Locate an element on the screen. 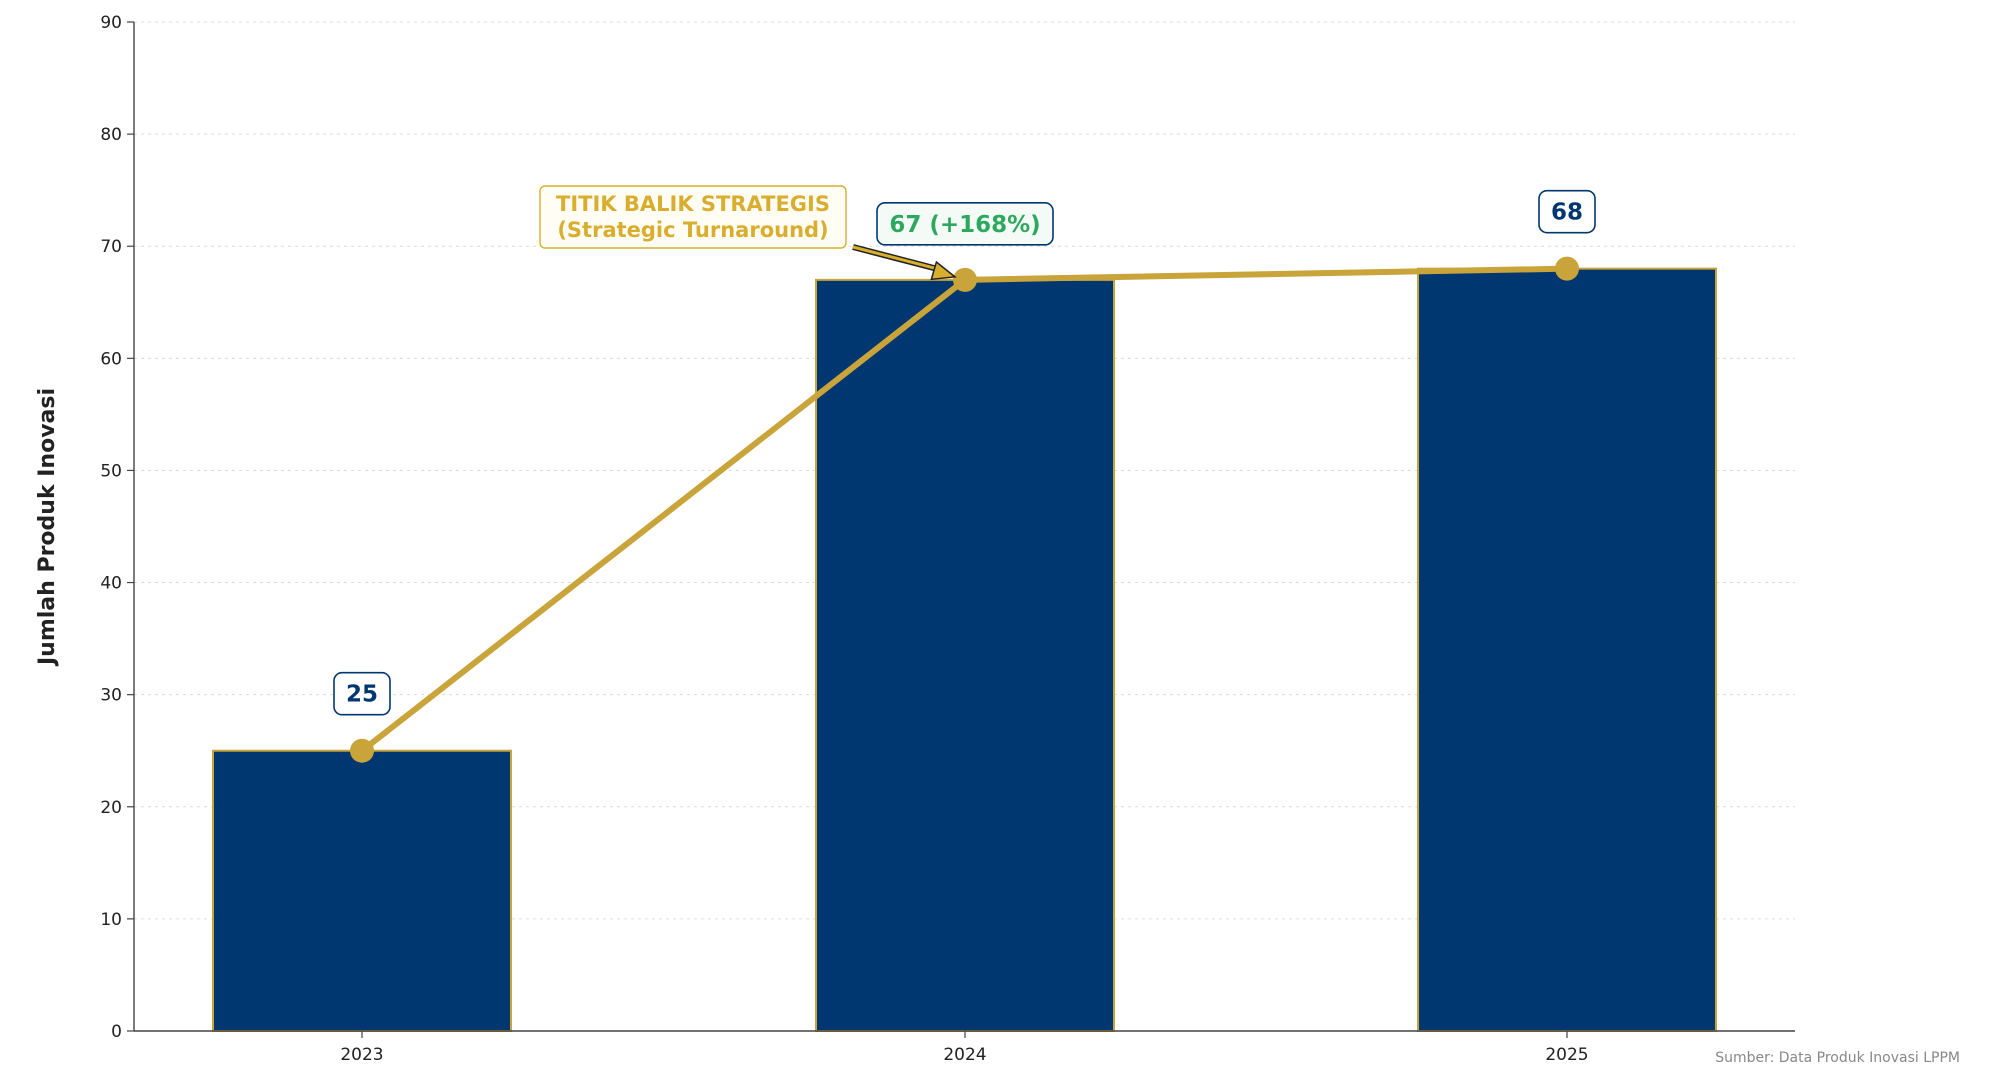  annotation-arrow-head is located at coordinates (943, 270).